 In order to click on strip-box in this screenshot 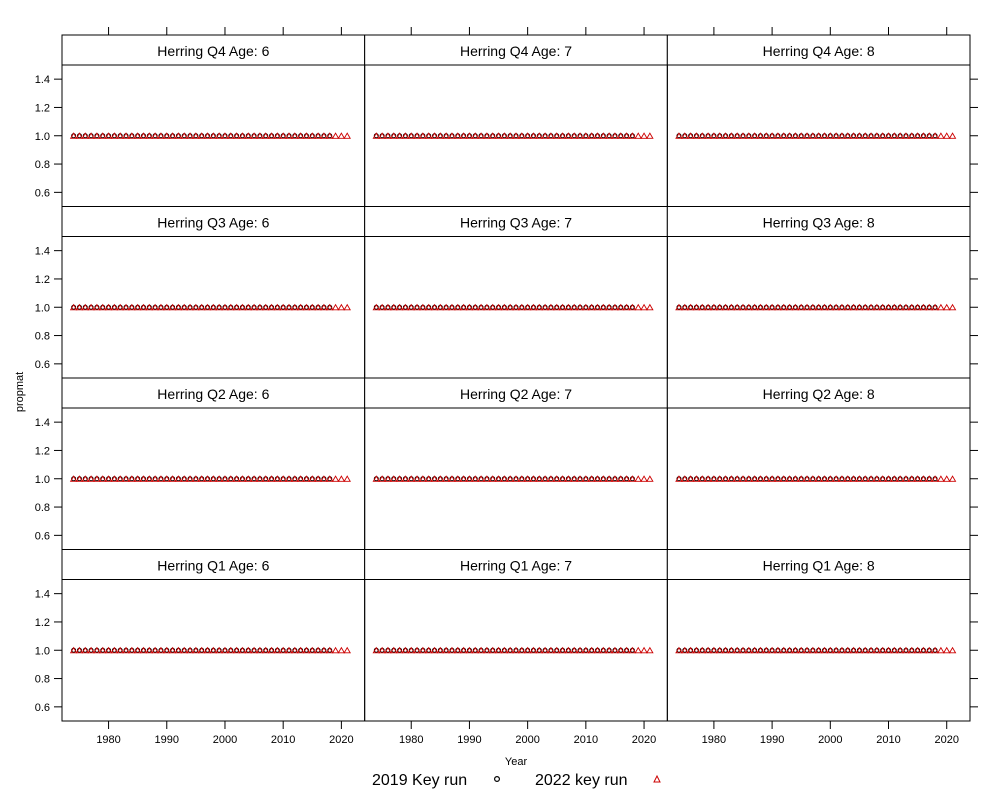, I will do `click(818, 393)`.